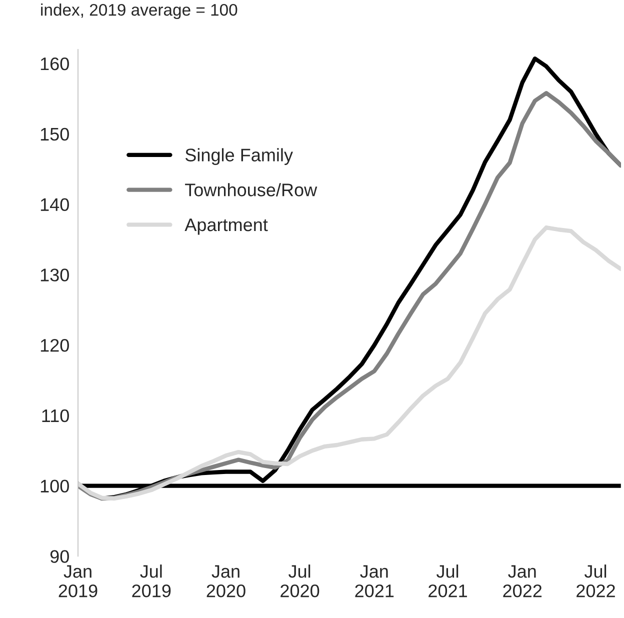  I want to click on y-tick-label: 140, so click(54, 205).